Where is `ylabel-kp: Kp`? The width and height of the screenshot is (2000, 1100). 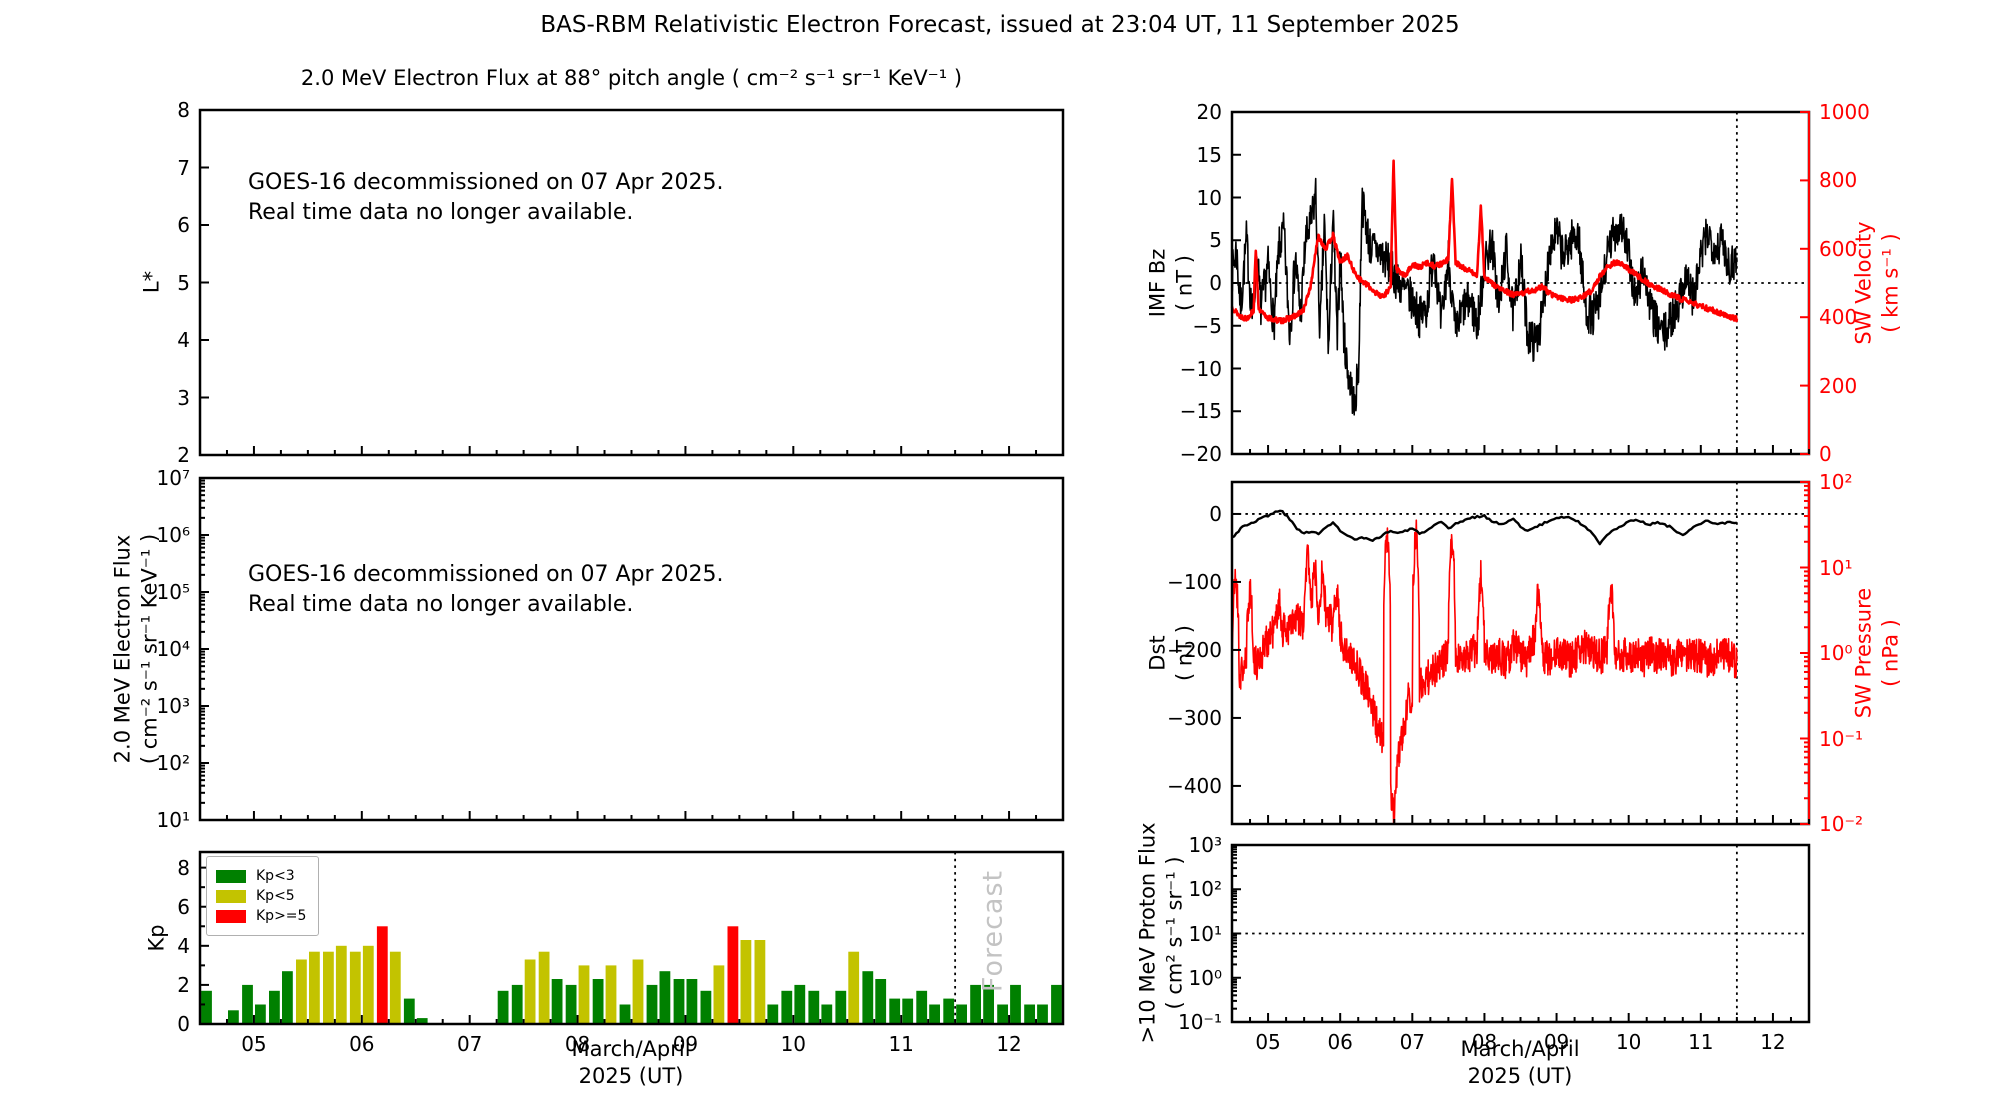 ylabel-kp: Kp is located at coordinates (156, 938).